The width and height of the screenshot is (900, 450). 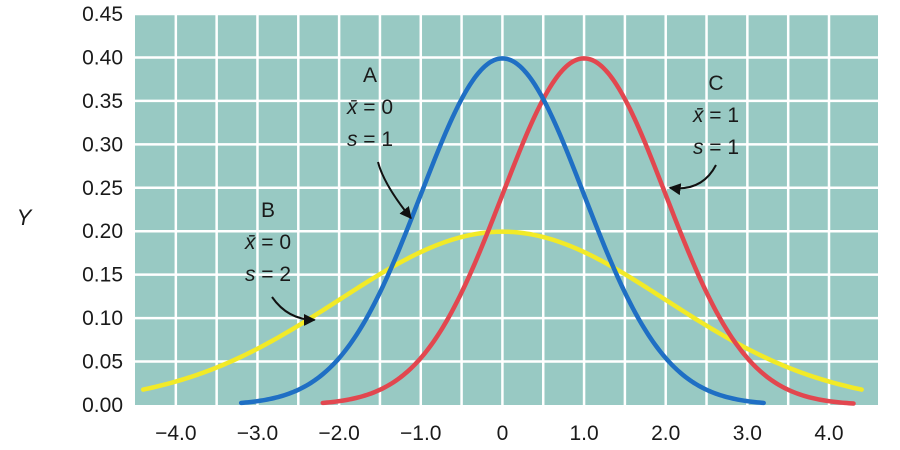 I want to click on y-axis-label: Y, so click(x=25, y=217).